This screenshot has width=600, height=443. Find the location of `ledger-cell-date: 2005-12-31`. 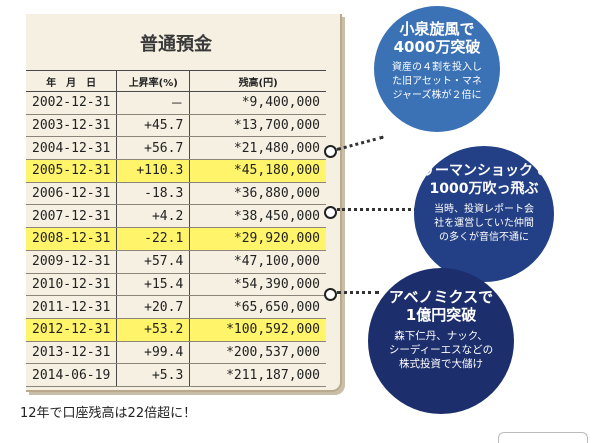

ledger-cell-date: 2005-12-31 is located at coordinates (72, 171).